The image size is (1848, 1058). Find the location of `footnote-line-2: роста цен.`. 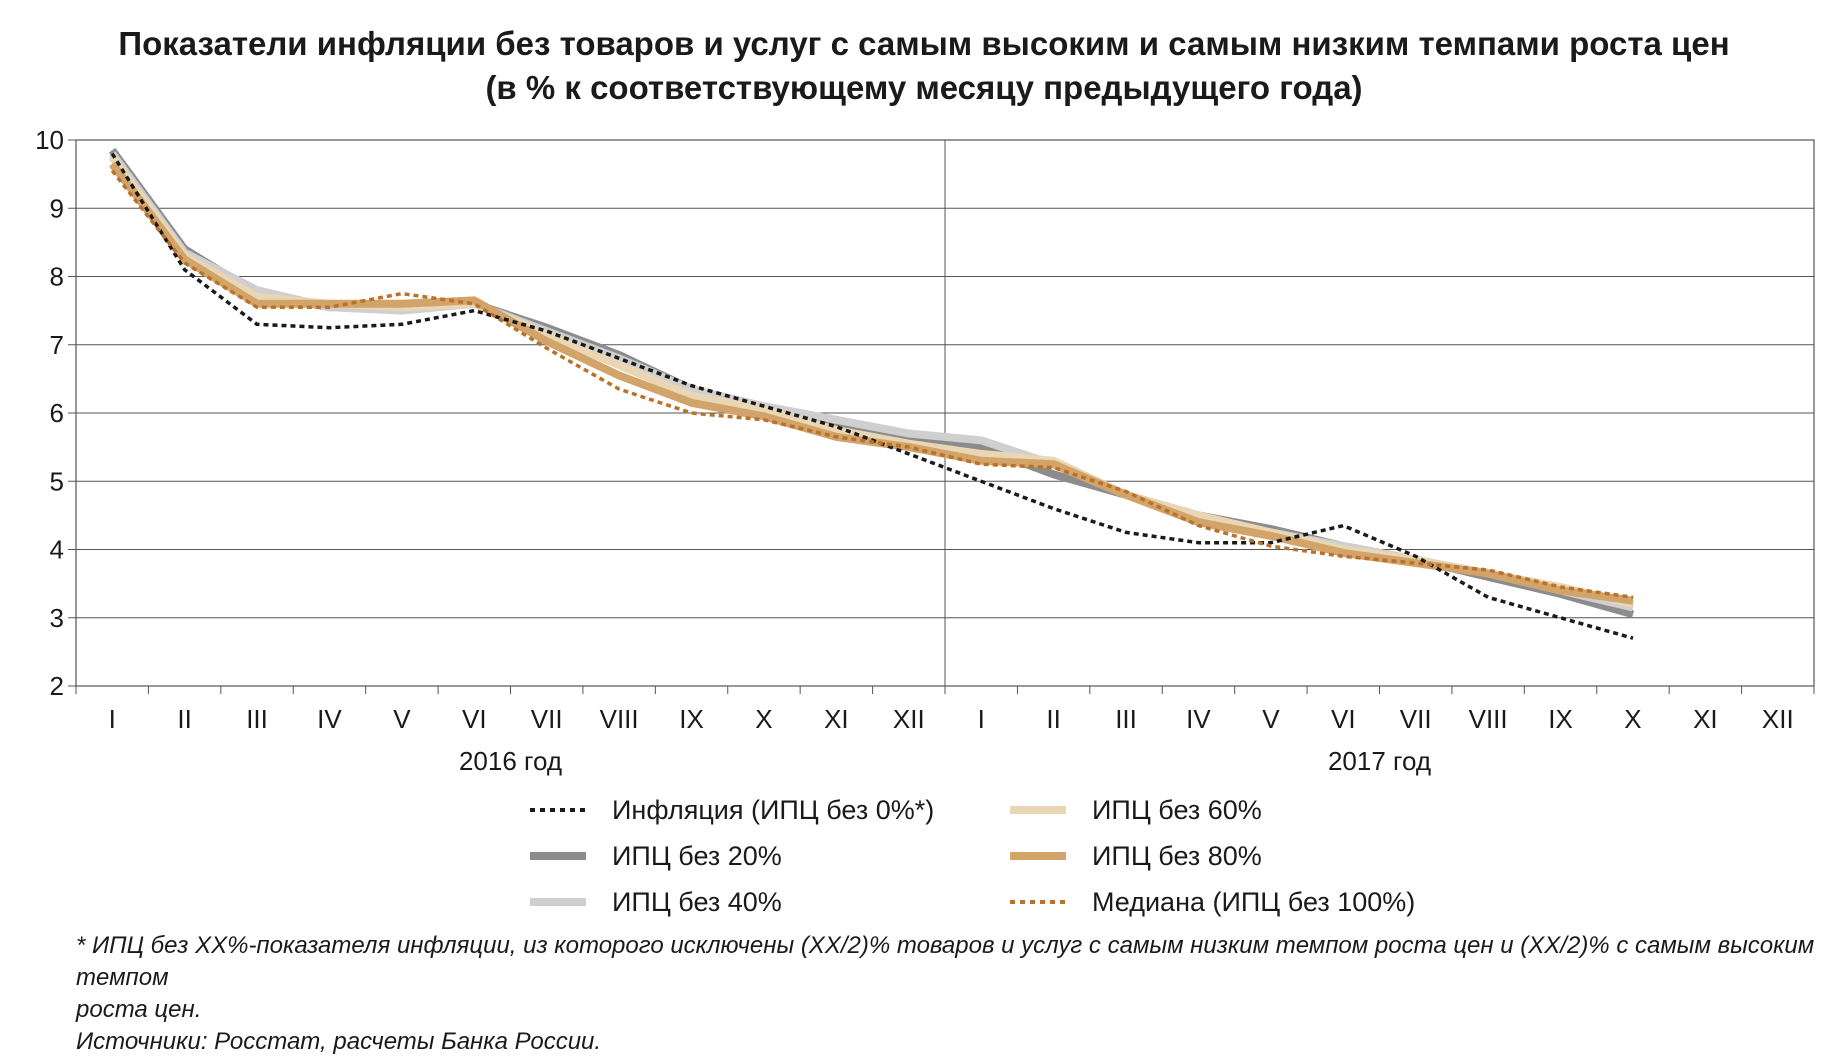

footnote-line-2: роста цен. is located at coordinates (139, 1009).